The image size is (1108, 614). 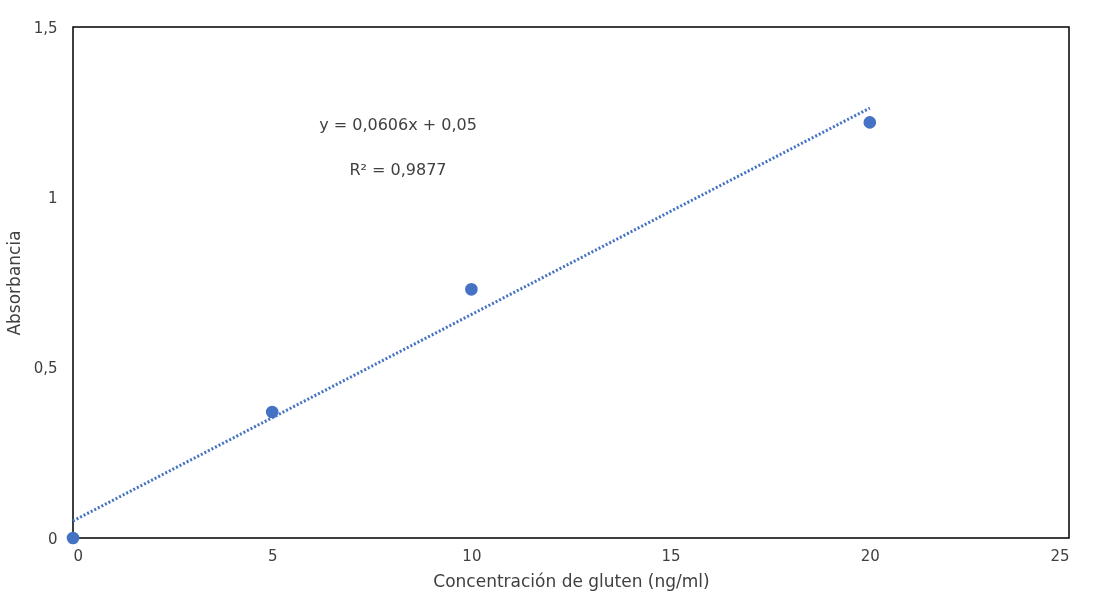 I want to click on x-axis-title: Concentración de gluten (ng/ml), so click(x=571, y=580).